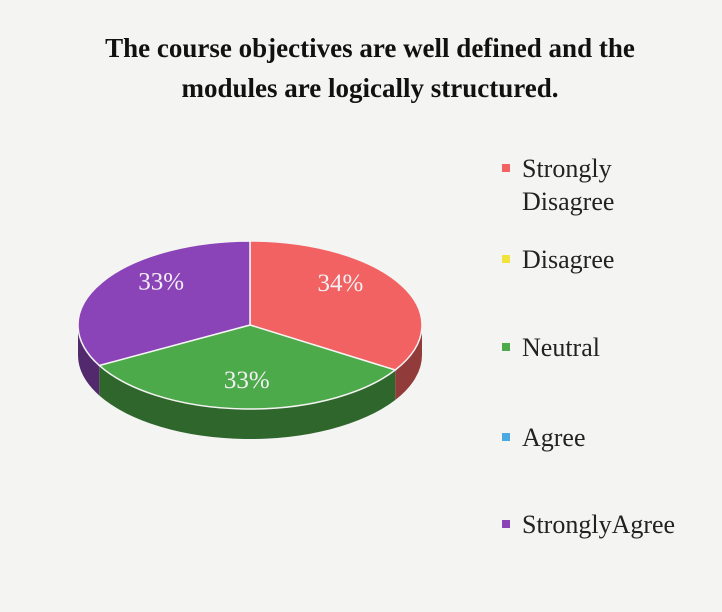  Describe the element at coordinates (164, 303) in the screenshot. I see `pie-slice` at that location.